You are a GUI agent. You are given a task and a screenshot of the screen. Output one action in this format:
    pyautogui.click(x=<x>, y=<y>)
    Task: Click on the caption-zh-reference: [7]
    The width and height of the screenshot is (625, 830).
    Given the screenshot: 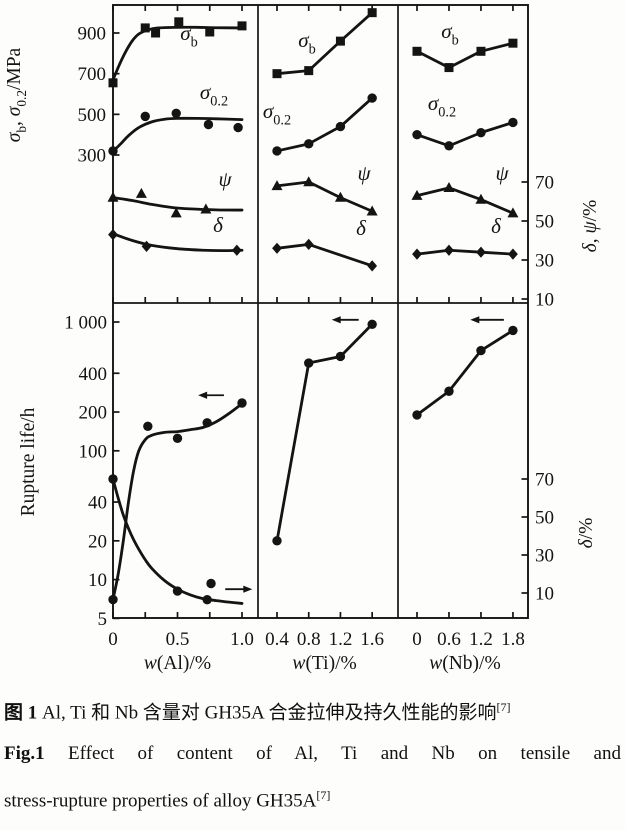 What is the action you would take?
    pyautogui.click(x=503, y=707)
    